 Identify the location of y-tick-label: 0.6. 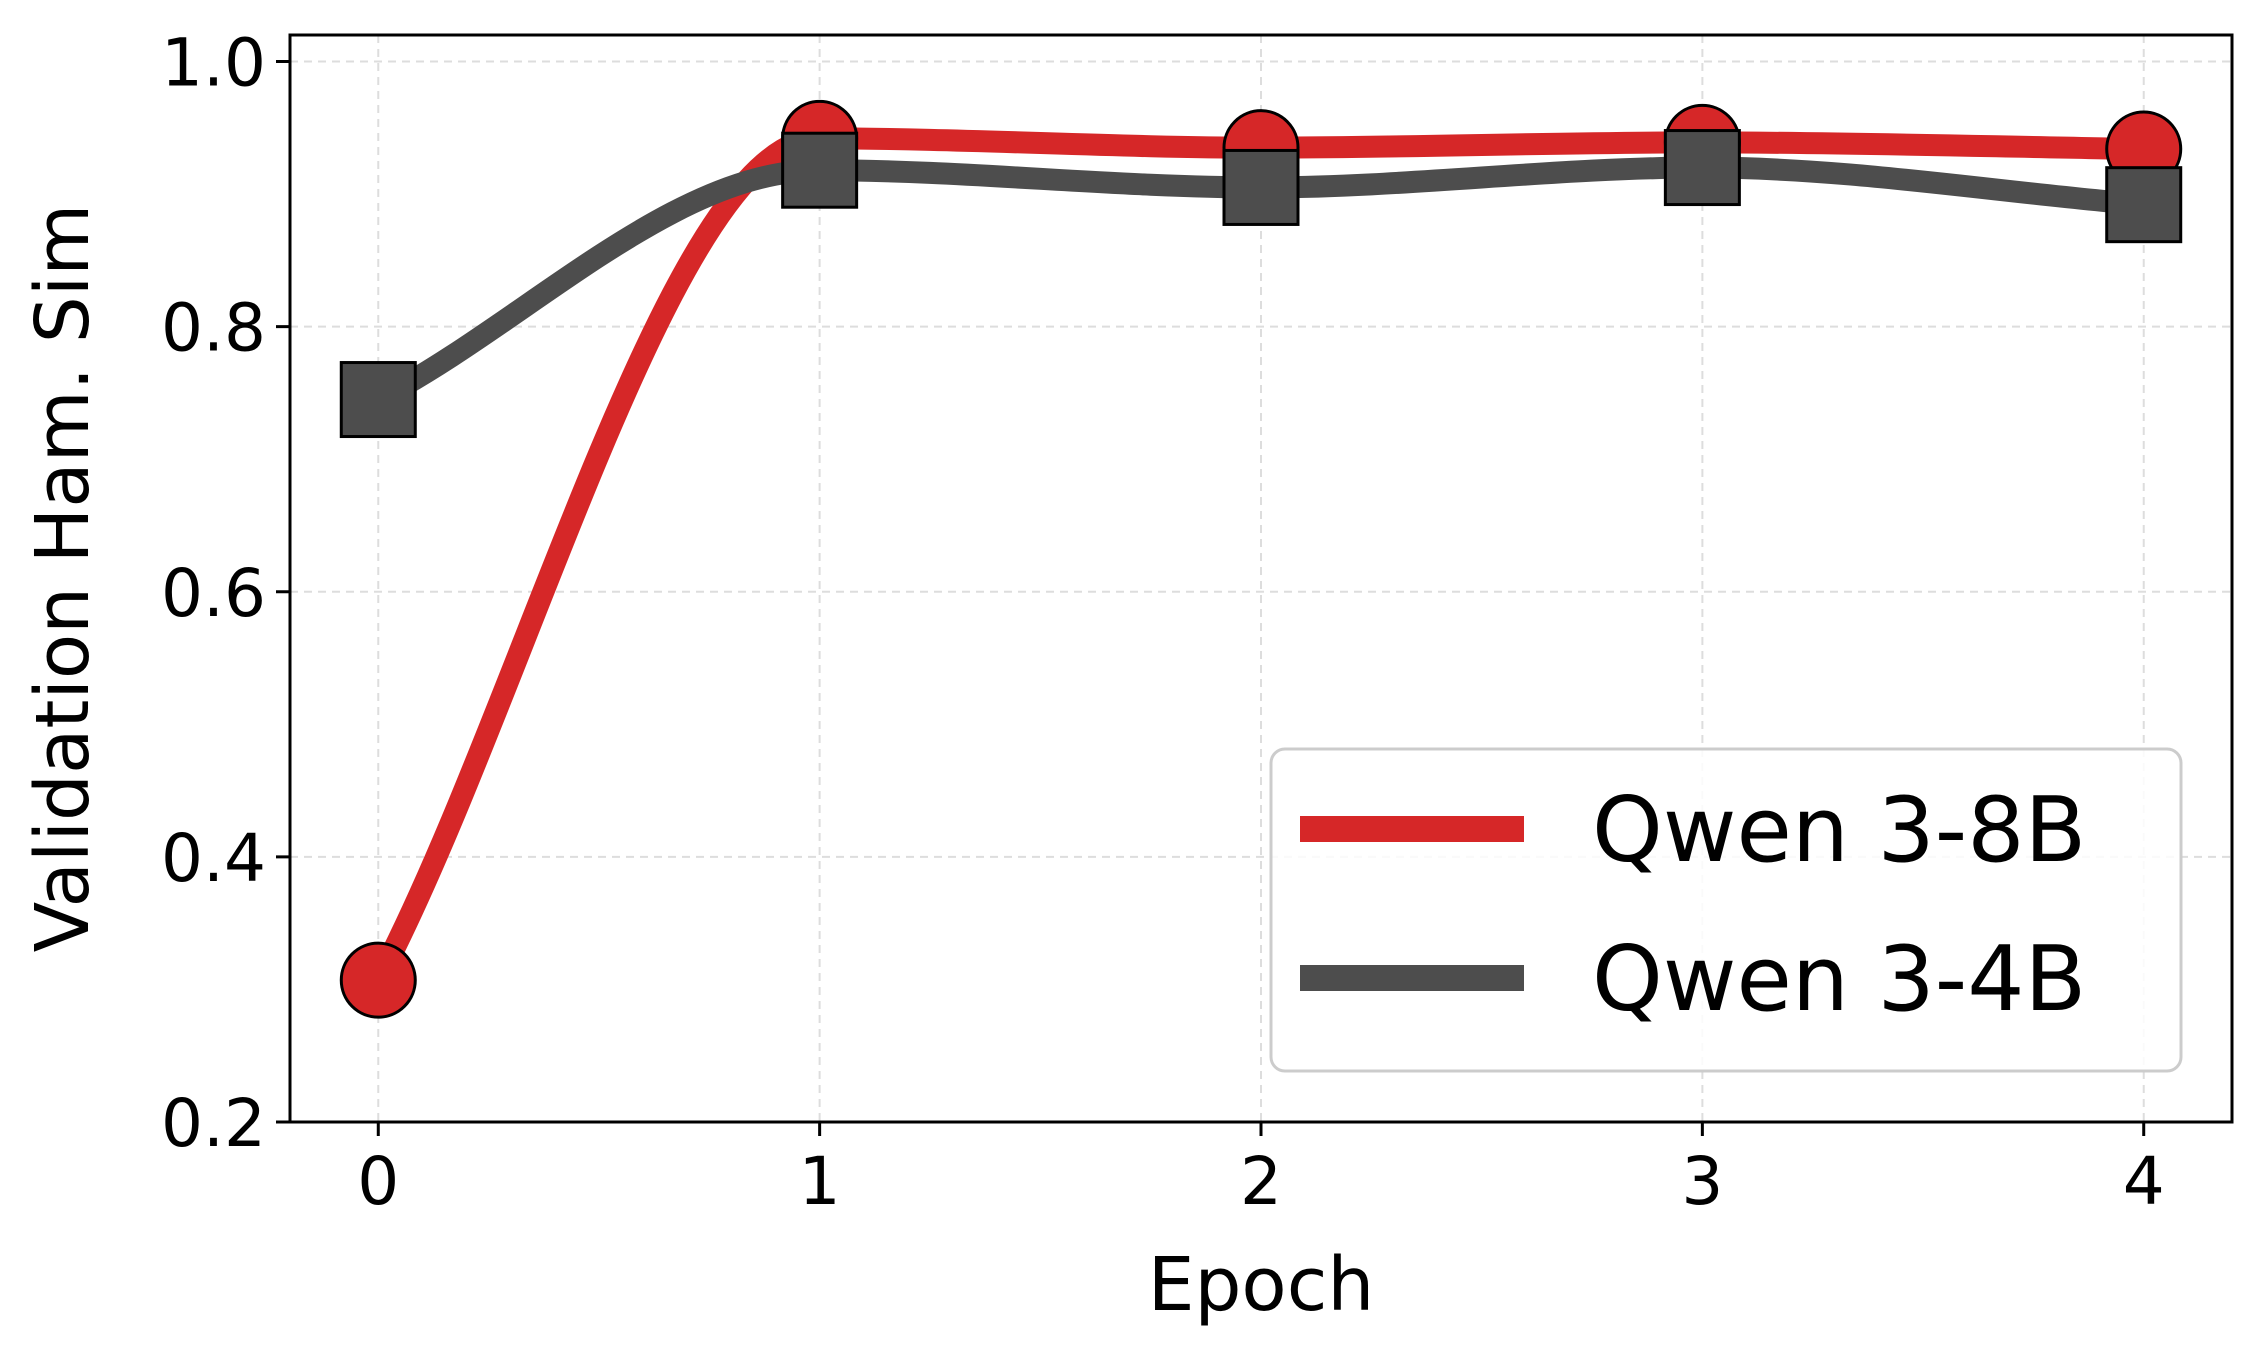
(213, 593).